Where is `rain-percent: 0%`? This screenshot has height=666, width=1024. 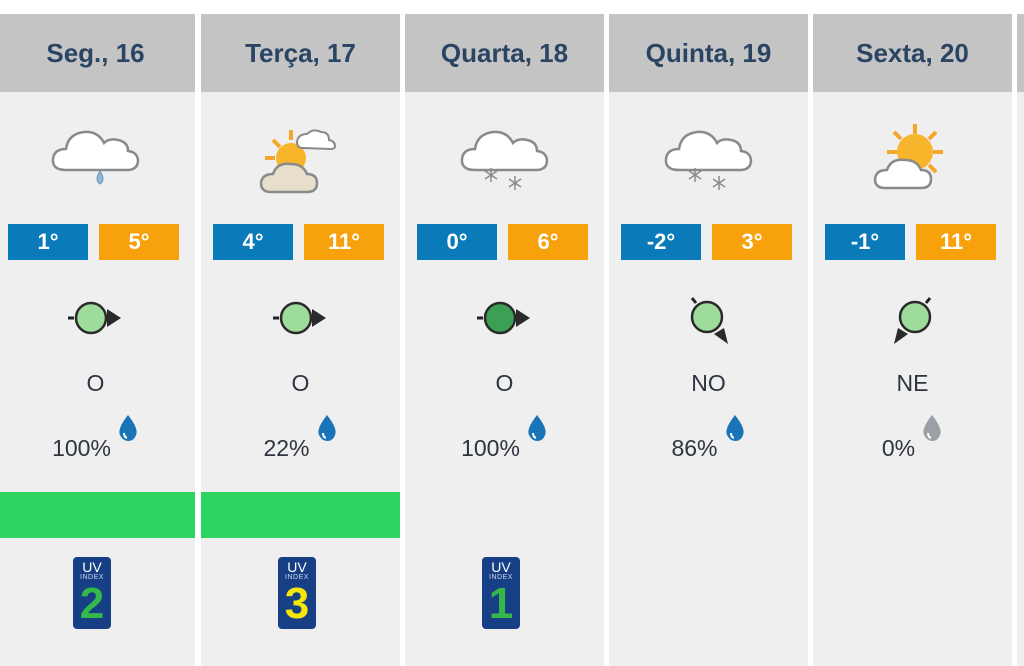
rain-percent: 0% is located at coordinates (898, 448).